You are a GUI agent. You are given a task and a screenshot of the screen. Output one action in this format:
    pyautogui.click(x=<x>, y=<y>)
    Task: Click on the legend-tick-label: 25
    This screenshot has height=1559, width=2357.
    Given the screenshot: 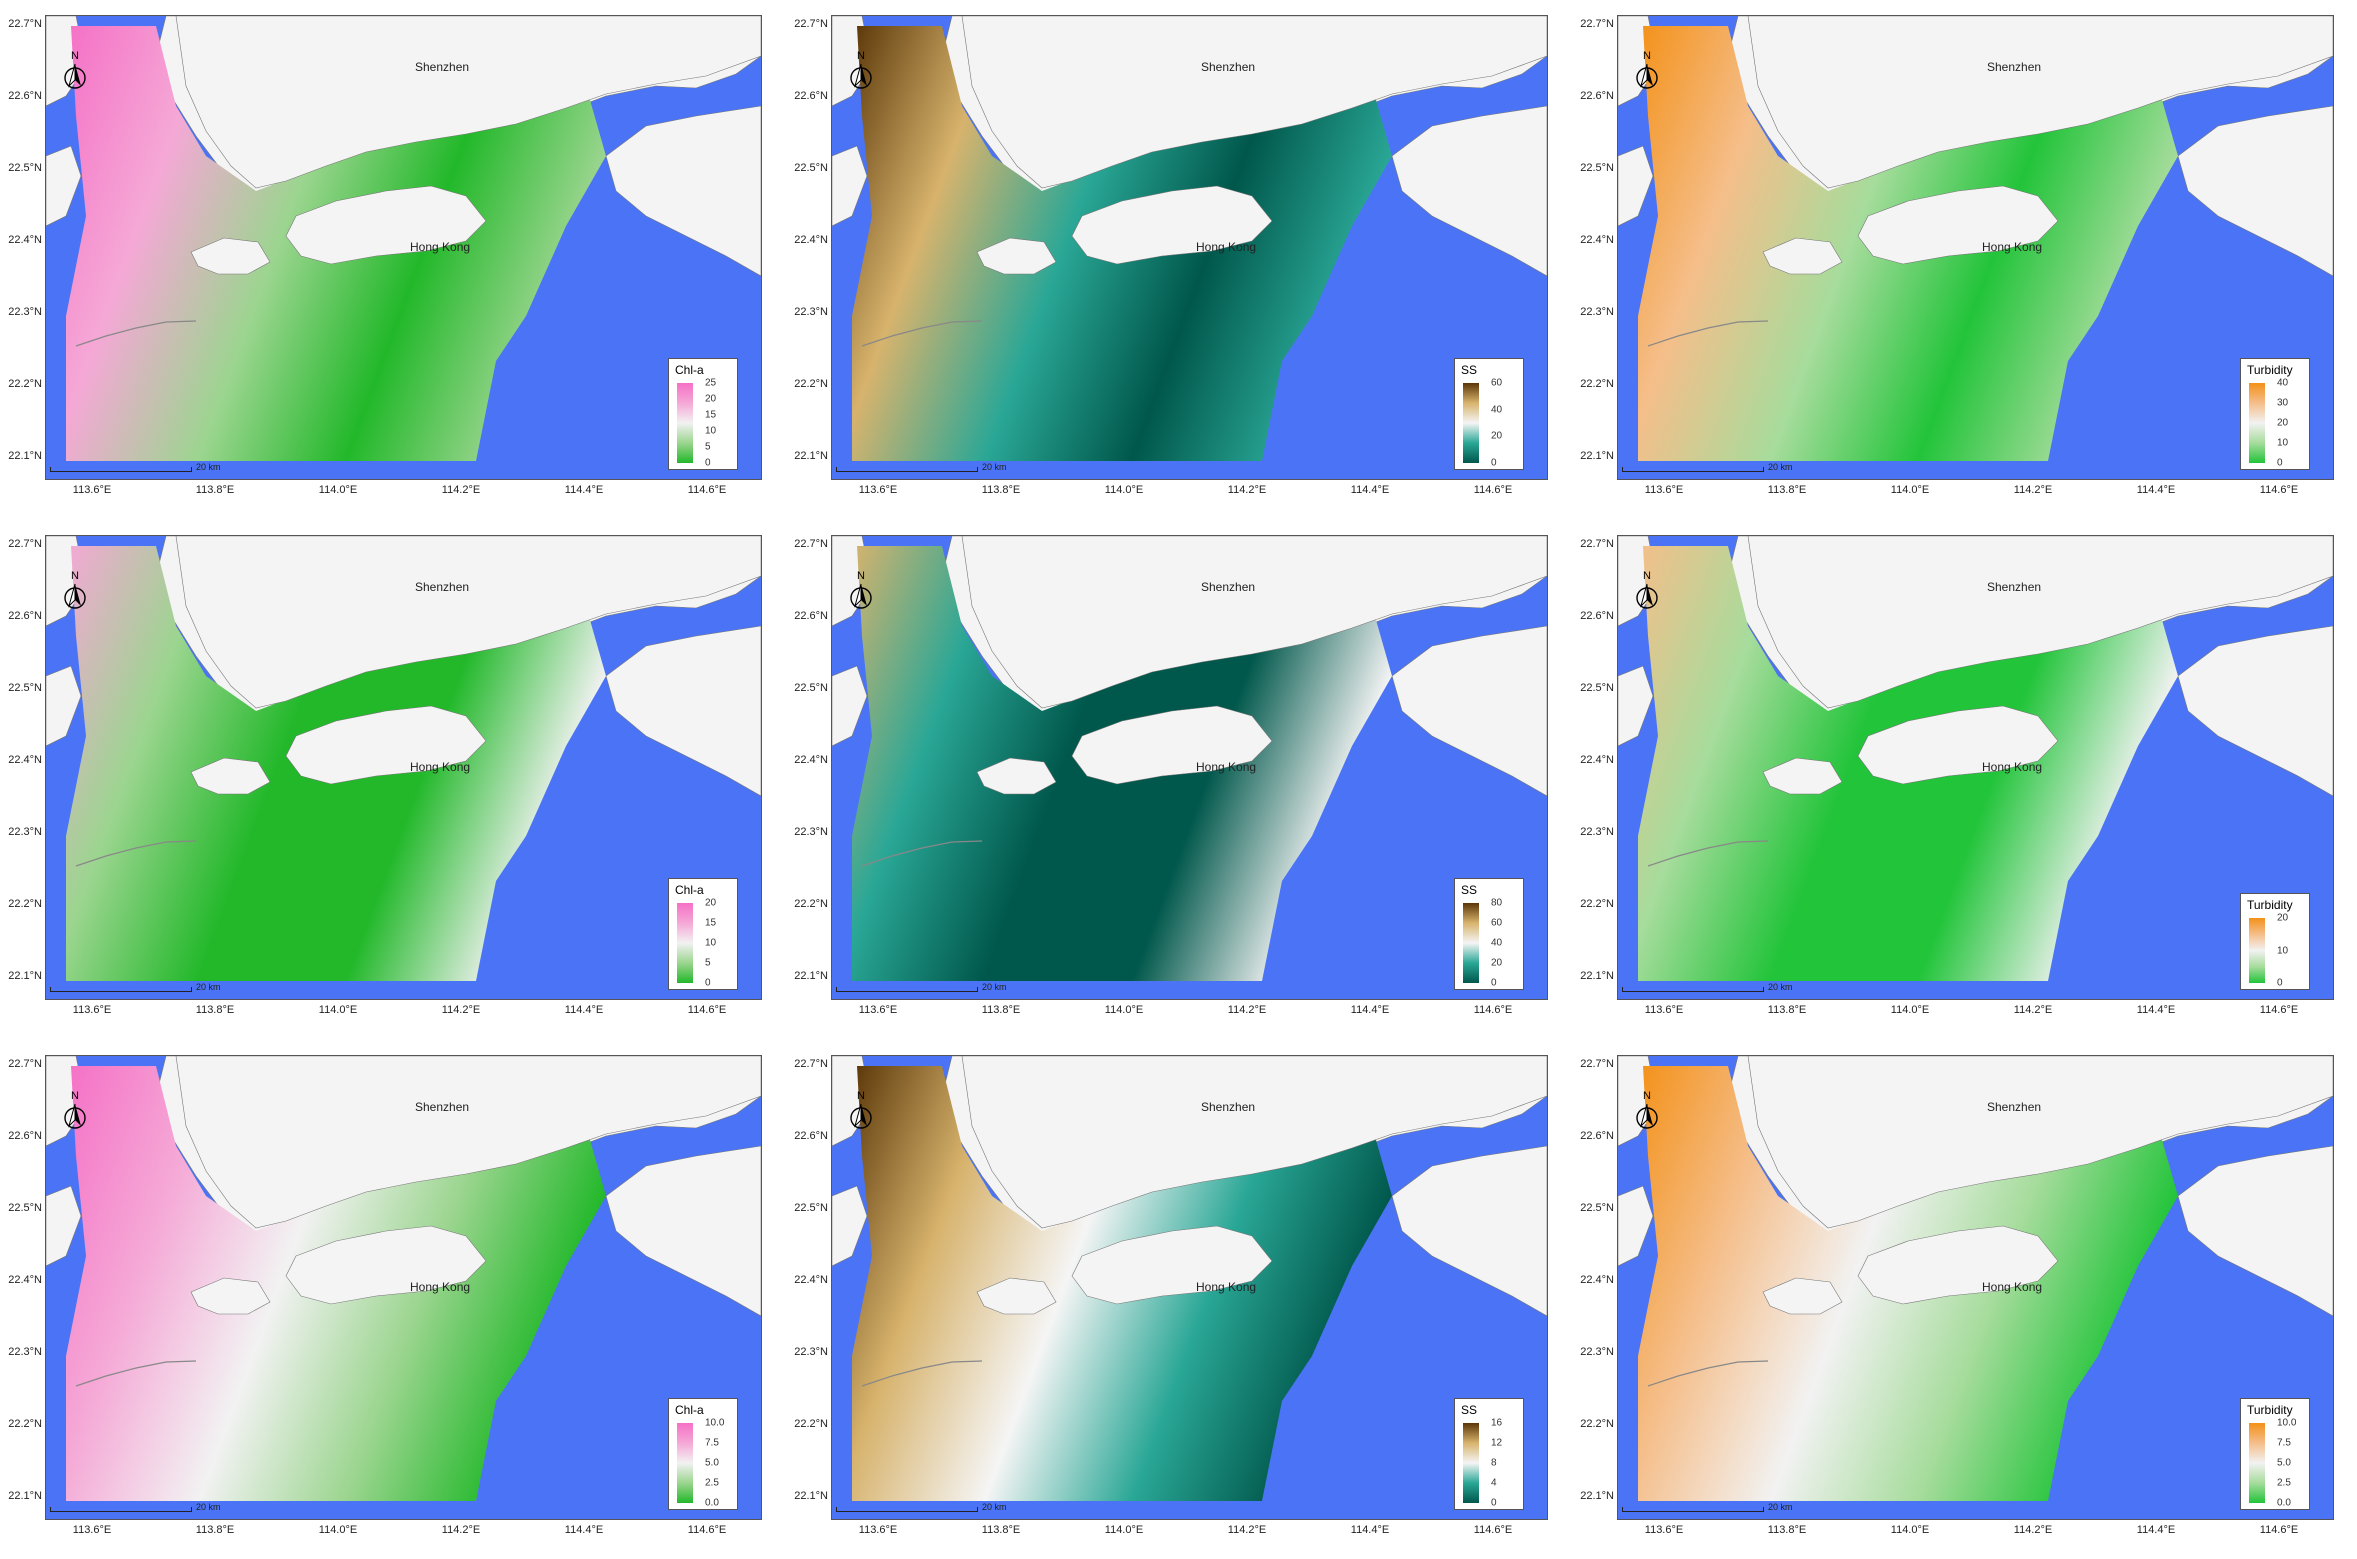 What is the action you would take?
    pyautogui.click(x=711, y=383)
    